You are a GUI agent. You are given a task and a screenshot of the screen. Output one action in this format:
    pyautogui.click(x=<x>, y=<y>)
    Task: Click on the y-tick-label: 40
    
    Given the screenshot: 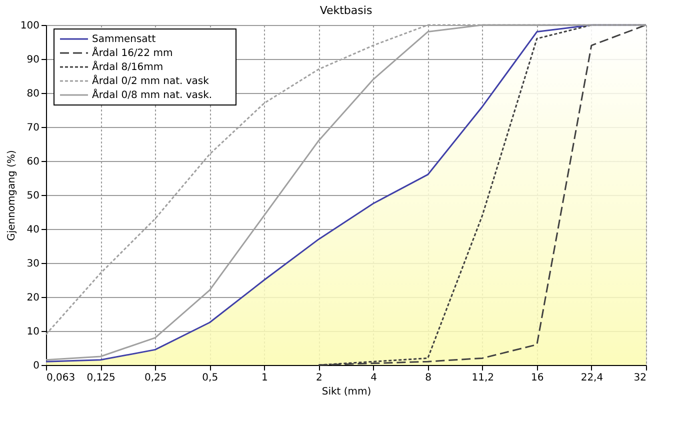 What is the action you would take?
    pyautogui.click(x=33, y=230)
    